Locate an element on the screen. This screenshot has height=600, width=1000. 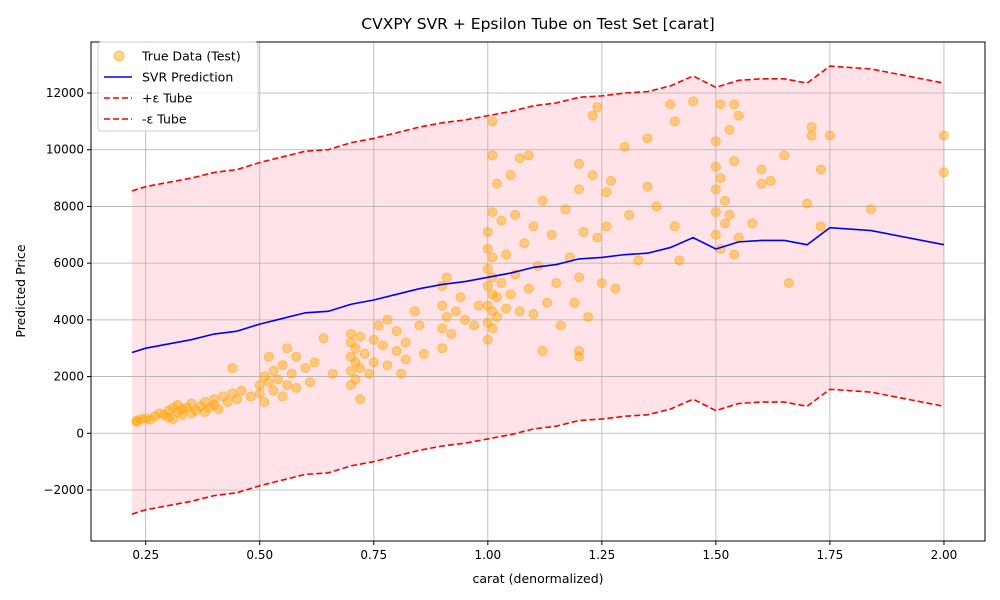
x-tick-label: 0.25 is located at coordinates (145, 555).